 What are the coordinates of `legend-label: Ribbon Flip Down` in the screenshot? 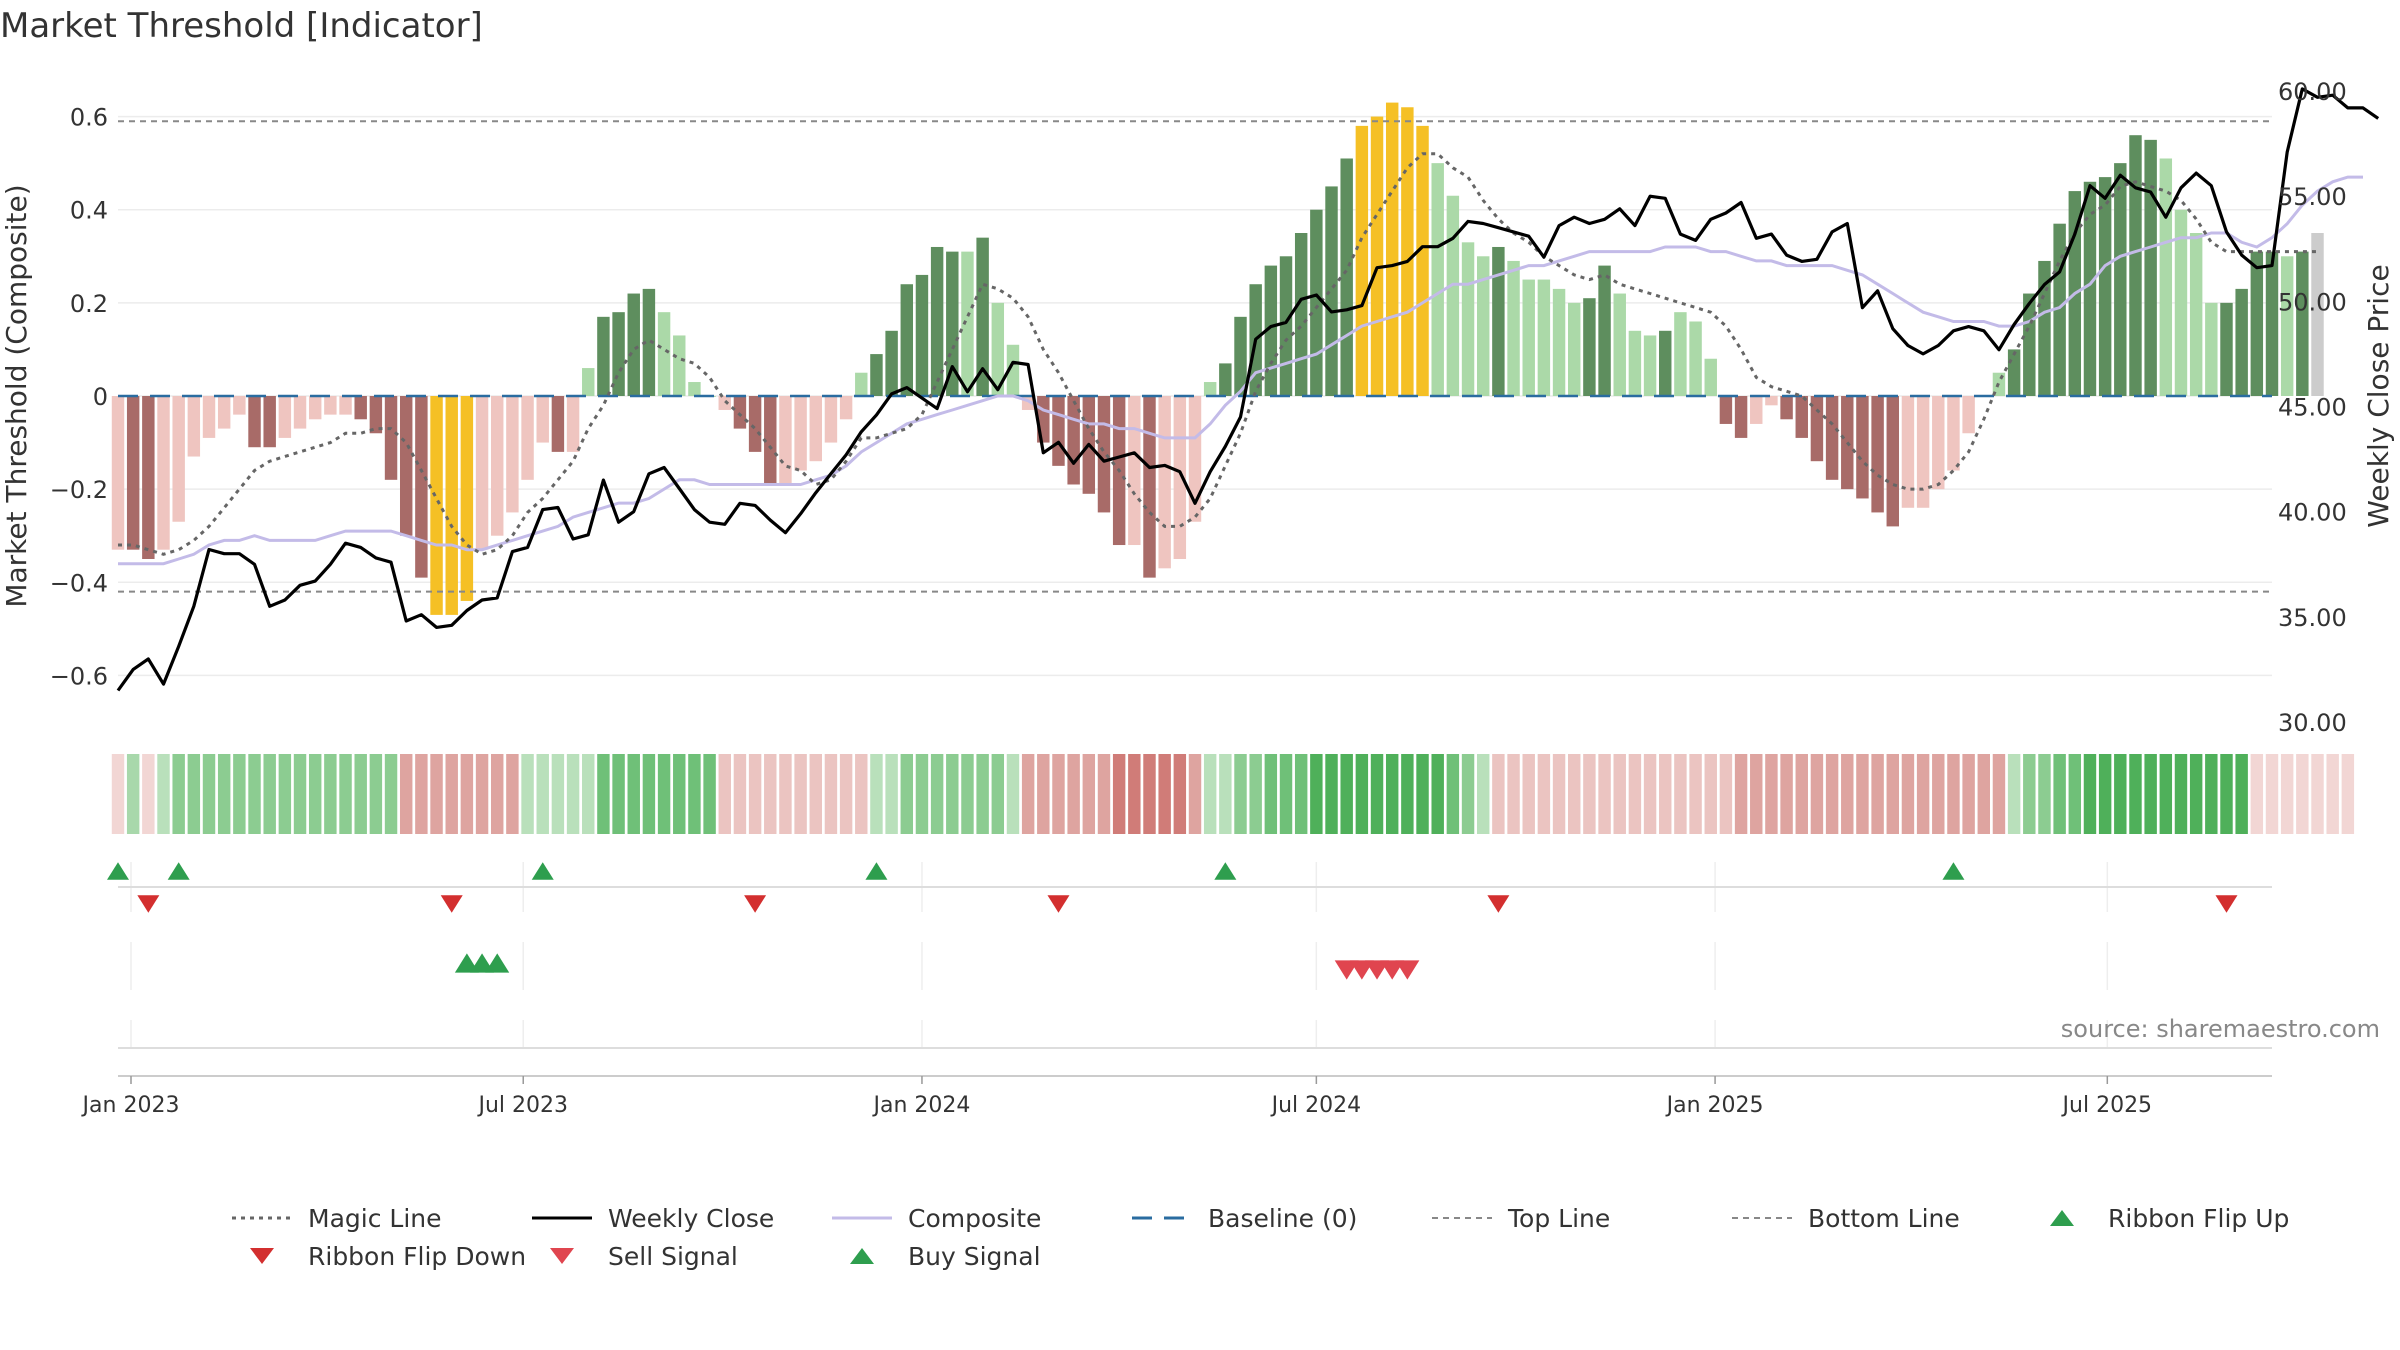 It's located at (417, 1256).